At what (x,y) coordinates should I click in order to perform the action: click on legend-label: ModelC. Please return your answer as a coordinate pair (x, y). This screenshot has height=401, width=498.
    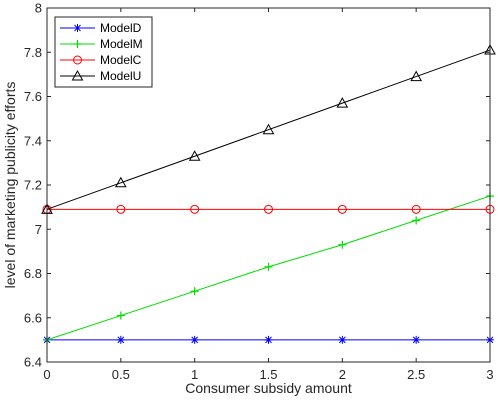
    Looking at the image, I should click on (121, 60).